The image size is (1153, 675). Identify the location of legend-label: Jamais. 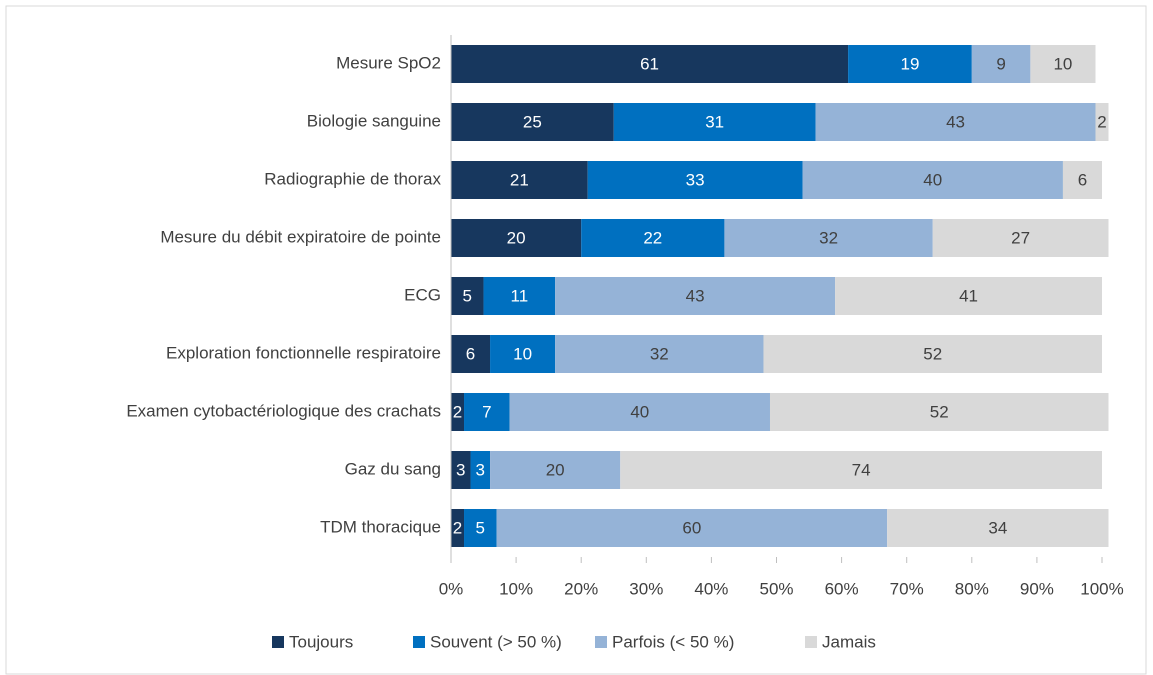
(849, 641).